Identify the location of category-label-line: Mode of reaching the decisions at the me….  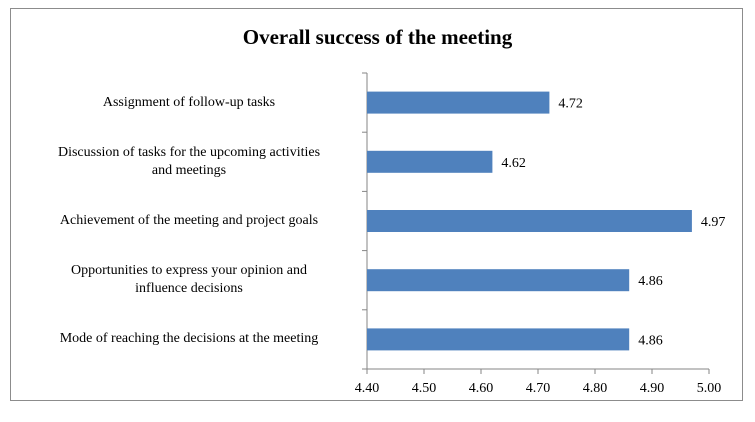
(189, 339).